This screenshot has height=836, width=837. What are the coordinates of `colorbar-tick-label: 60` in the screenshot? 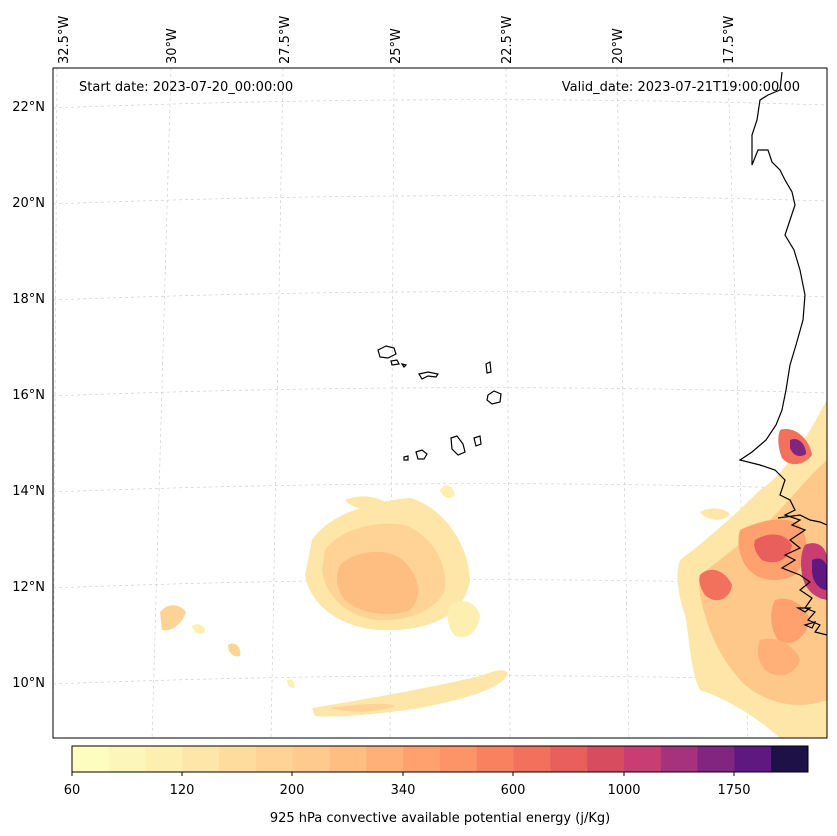 It's located at (72, 790).